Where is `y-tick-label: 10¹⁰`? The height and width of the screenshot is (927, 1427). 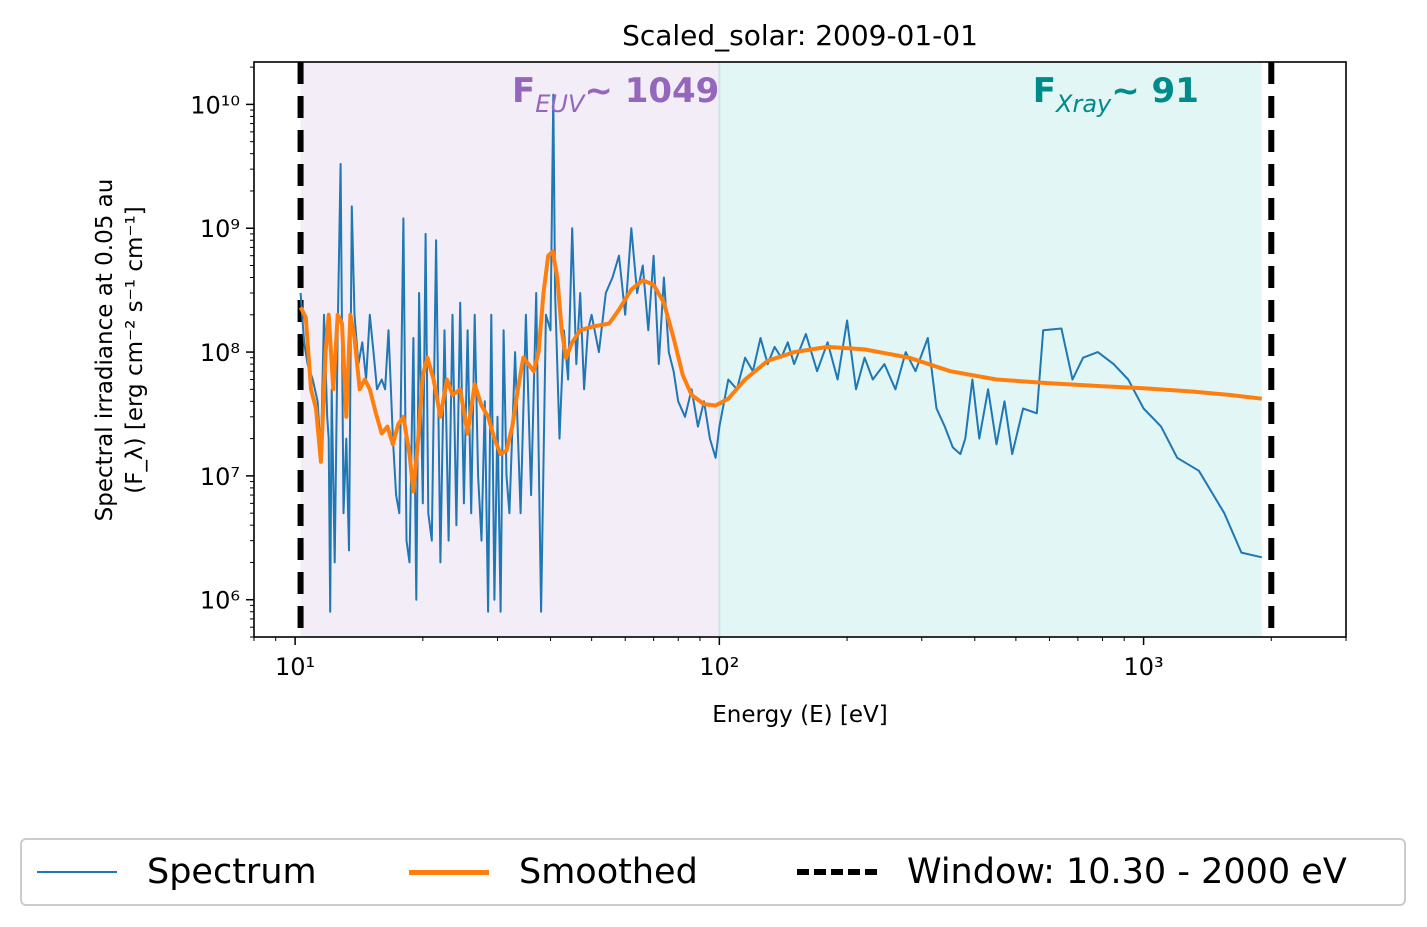 y-tick-label: 10¹⁰ is located at coordinates (215, 105).